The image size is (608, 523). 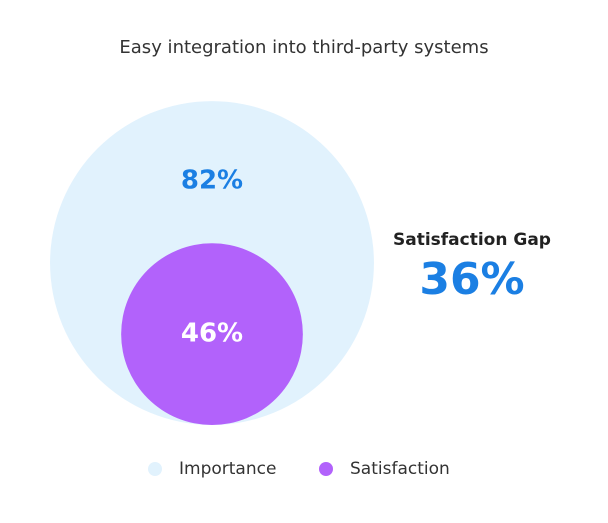 I want to click on value-label: 46%, so click(x=212, y=334).